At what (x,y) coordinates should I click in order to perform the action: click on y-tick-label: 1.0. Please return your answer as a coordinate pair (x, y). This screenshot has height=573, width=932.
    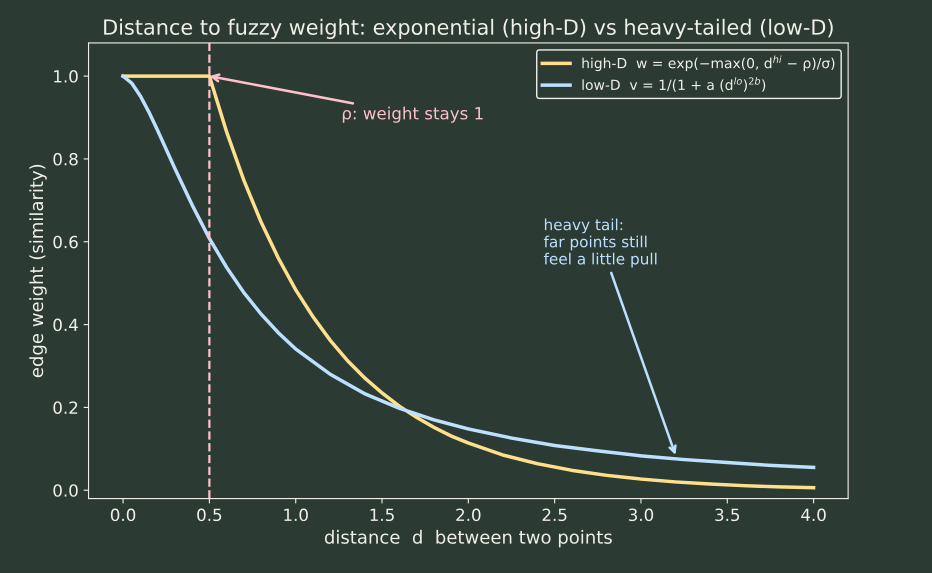
    Looking at the image, I should click on (66, 76).